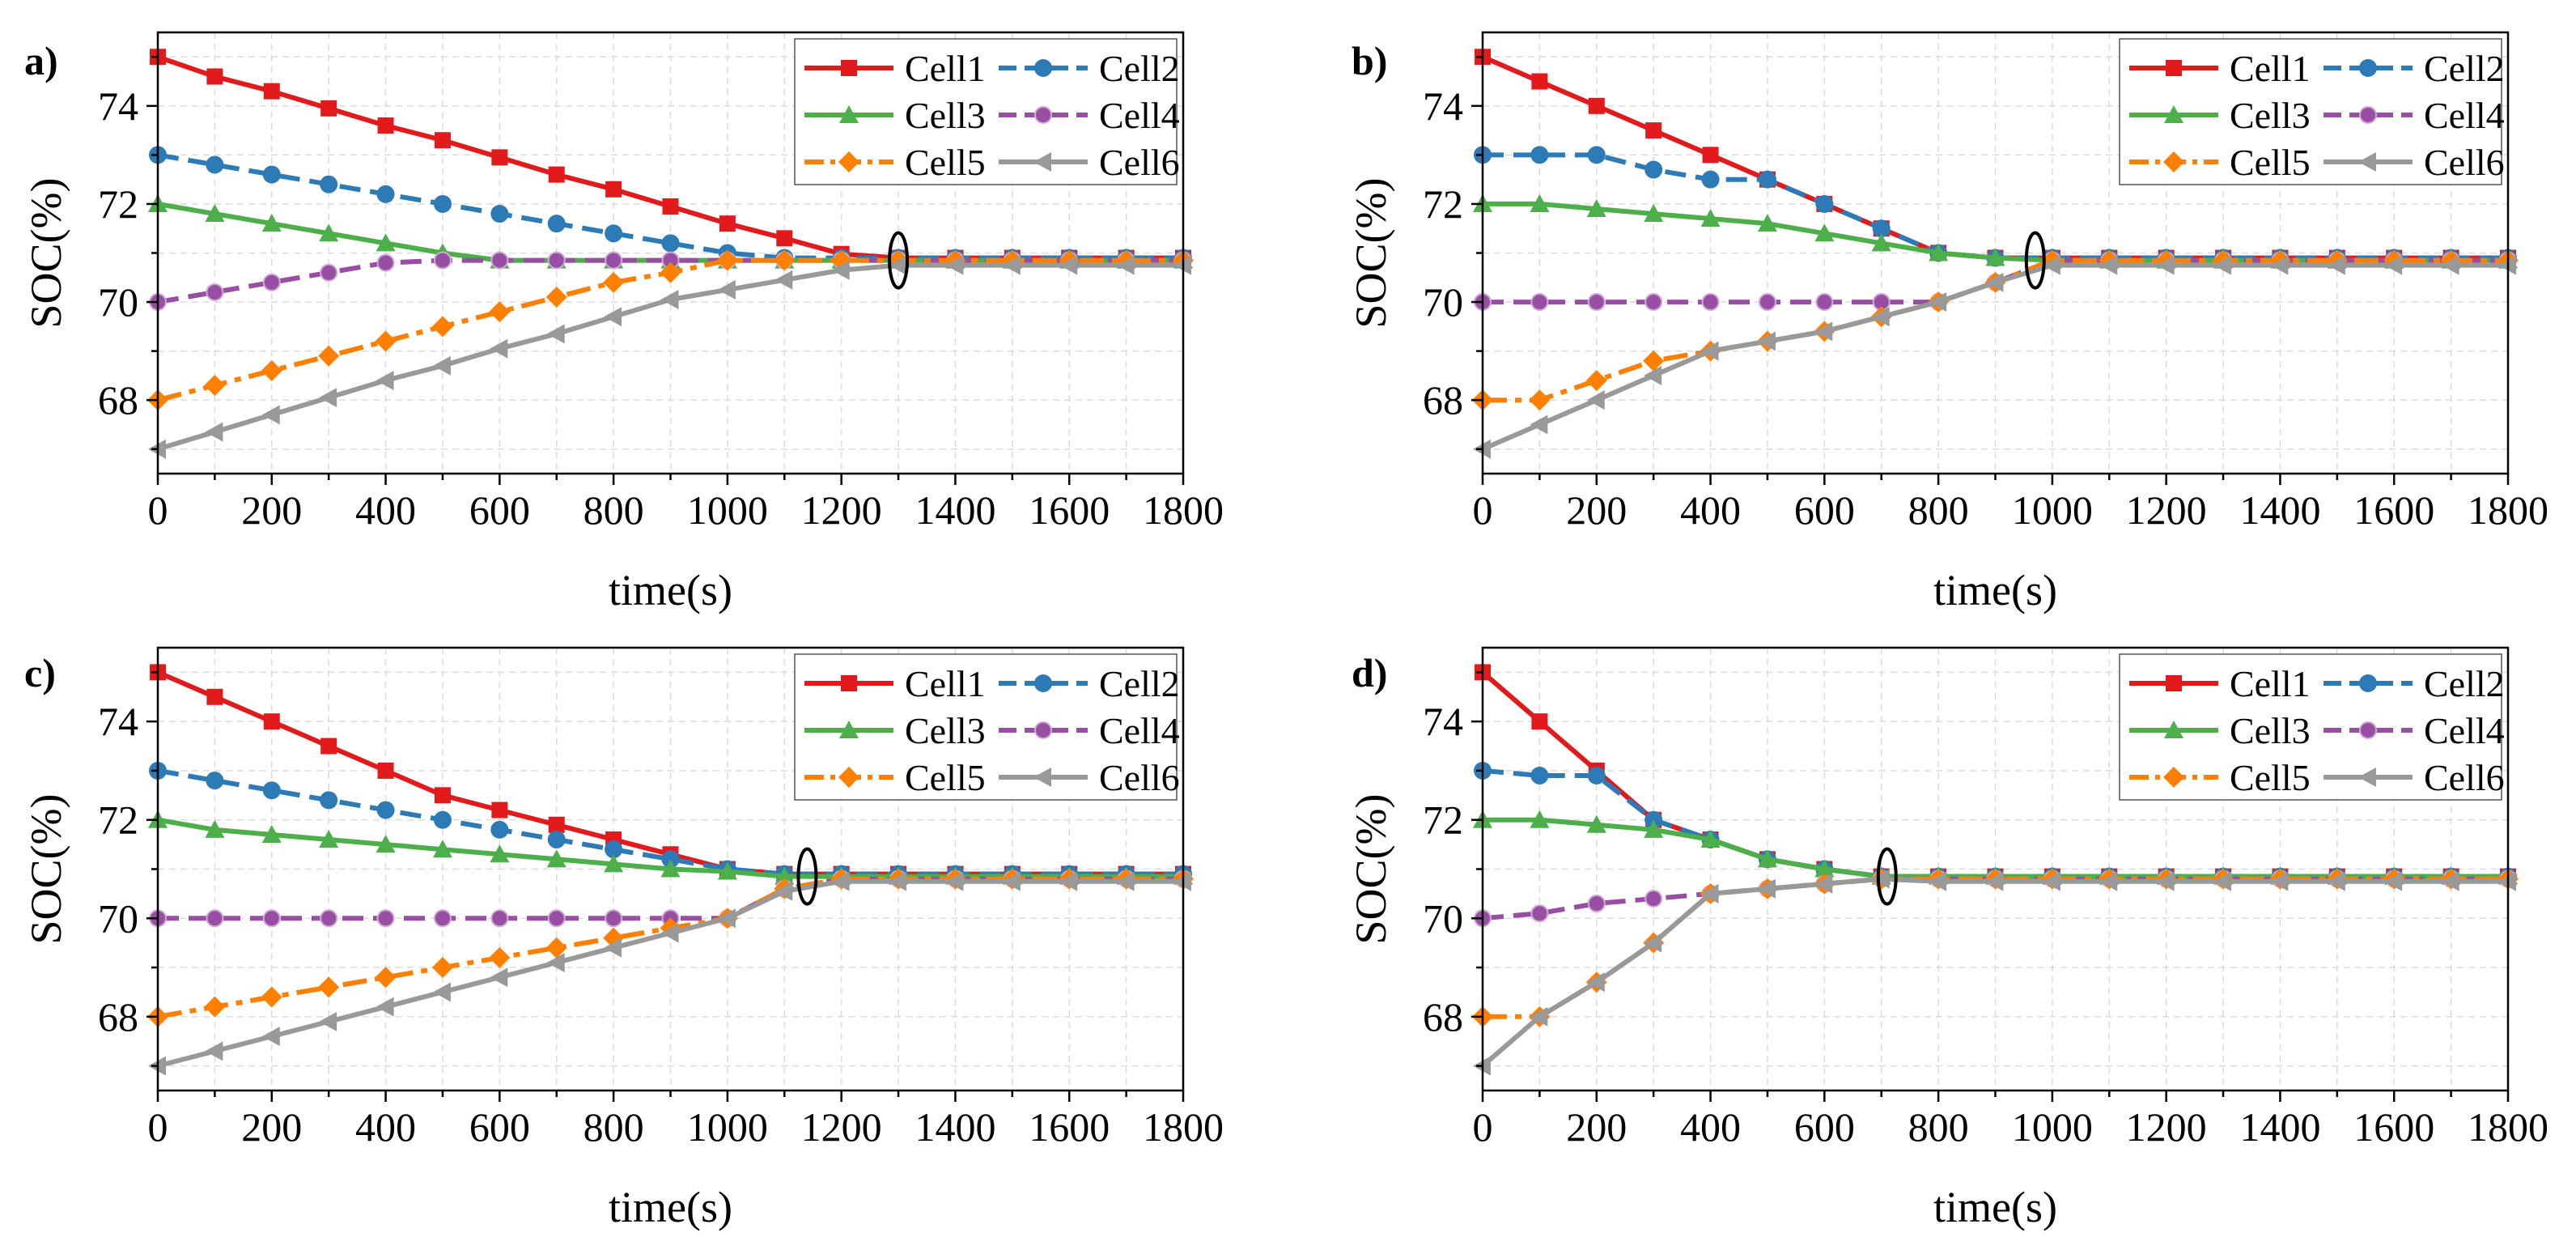  What do you see at coordinates (1043, 683) in the screenshot?
I see `panel-3-legend-marker-cell2` at bounding box center [1043, 683].